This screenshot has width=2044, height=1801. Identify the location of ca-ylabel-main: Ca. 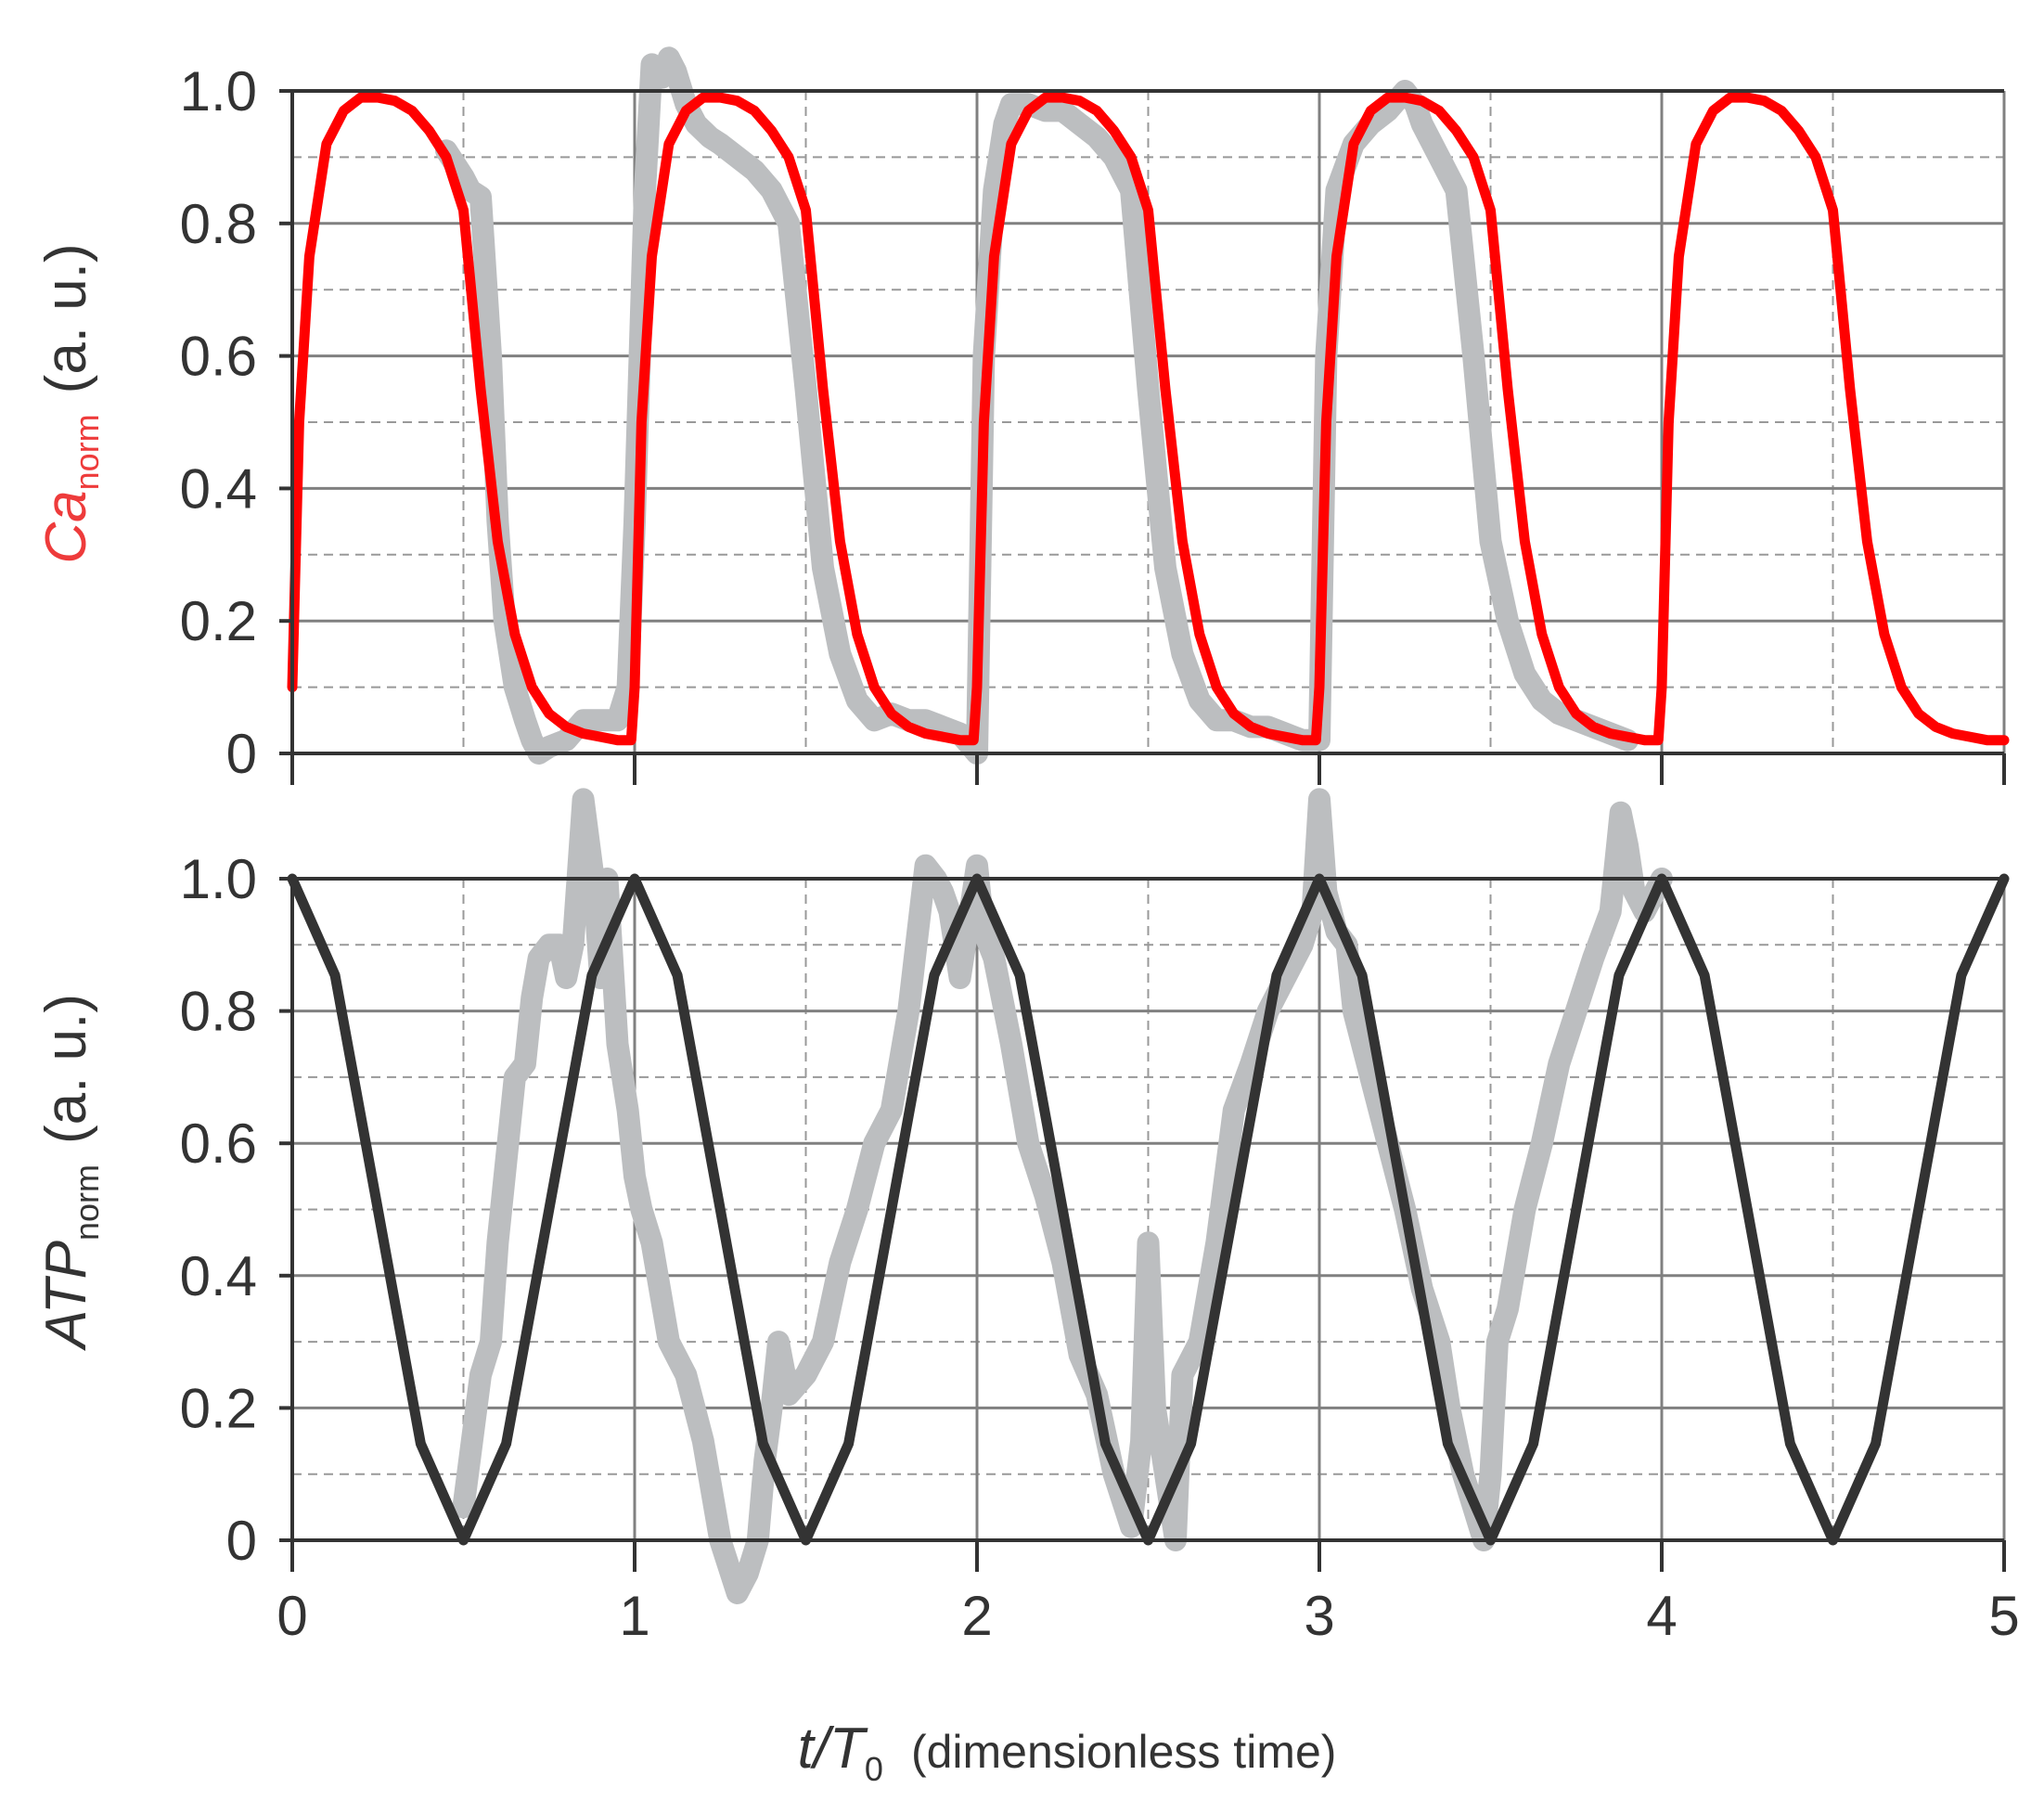
(66, 526).